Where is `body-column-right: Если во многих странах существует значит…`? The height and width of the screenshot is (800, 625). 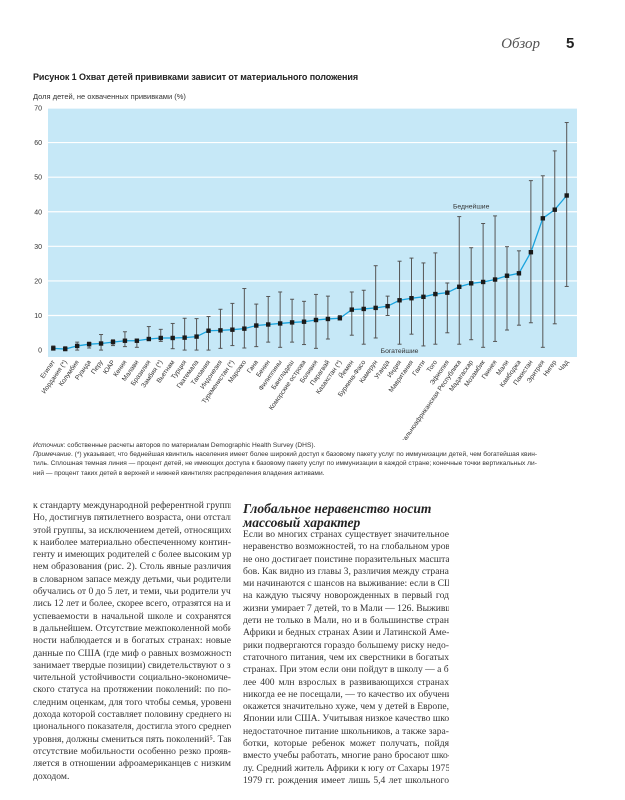
body-column-right: Если во многих странах существует значит… is located at coordinates (346, 658).